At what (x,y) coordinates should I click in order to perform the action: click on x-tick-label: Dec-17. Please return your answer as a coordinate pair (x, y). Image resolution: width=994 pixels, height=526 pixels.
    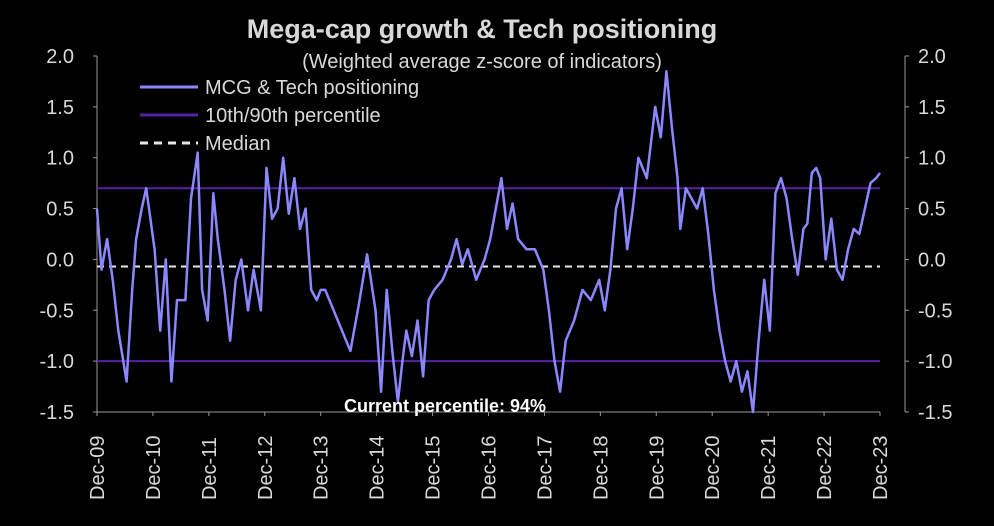
    Looking at the image, I should click on (545, 468).